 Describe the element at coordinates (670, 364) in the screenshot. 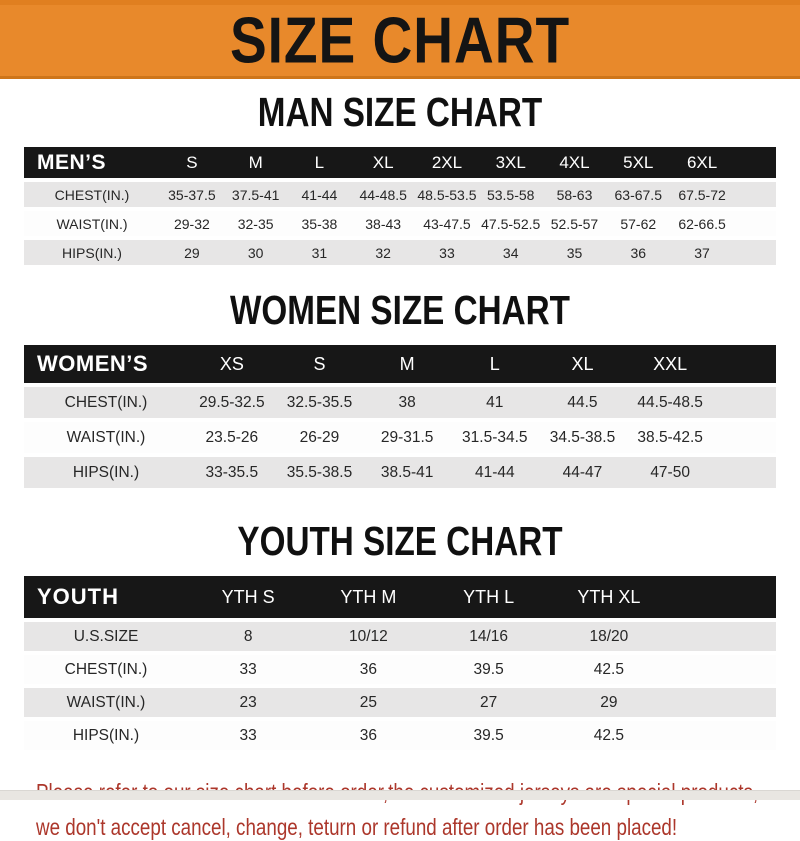

I see `size-header-cell: XXL` at that location.